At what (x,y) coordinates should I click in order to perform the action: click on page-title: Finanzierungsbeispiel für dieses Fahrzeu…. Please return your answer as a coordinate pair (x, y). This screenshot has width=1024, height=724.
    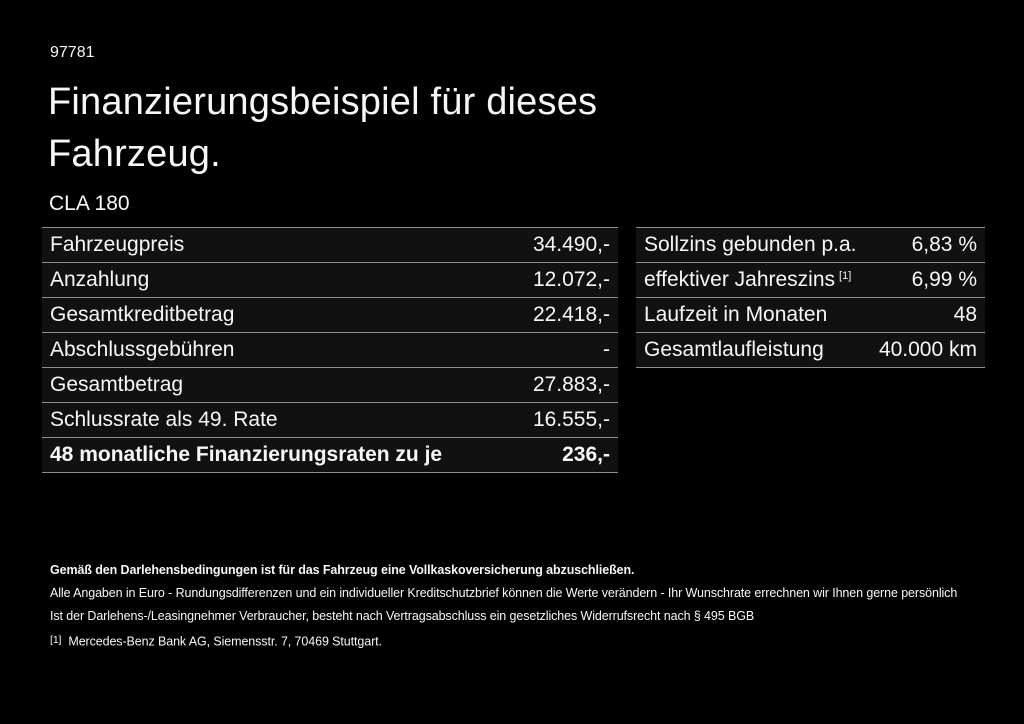
    Looking at the image, I should click on (323, 128).